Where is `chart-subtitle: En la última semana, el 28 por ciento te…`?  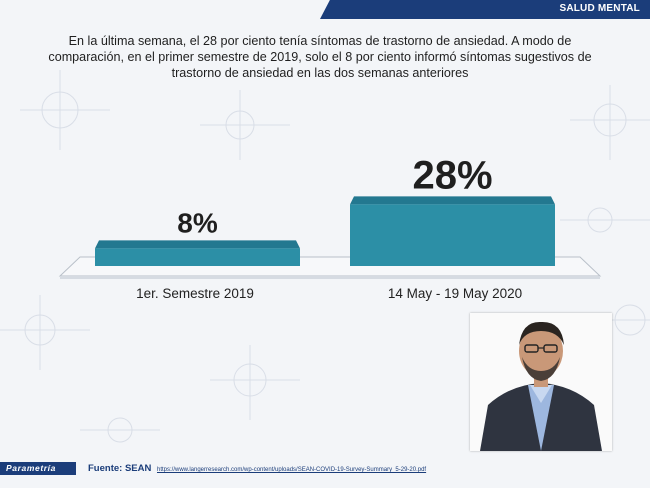 chart-subtitle: En la última semana, el 28 por ciento te… is located at coordinates (320, 57).